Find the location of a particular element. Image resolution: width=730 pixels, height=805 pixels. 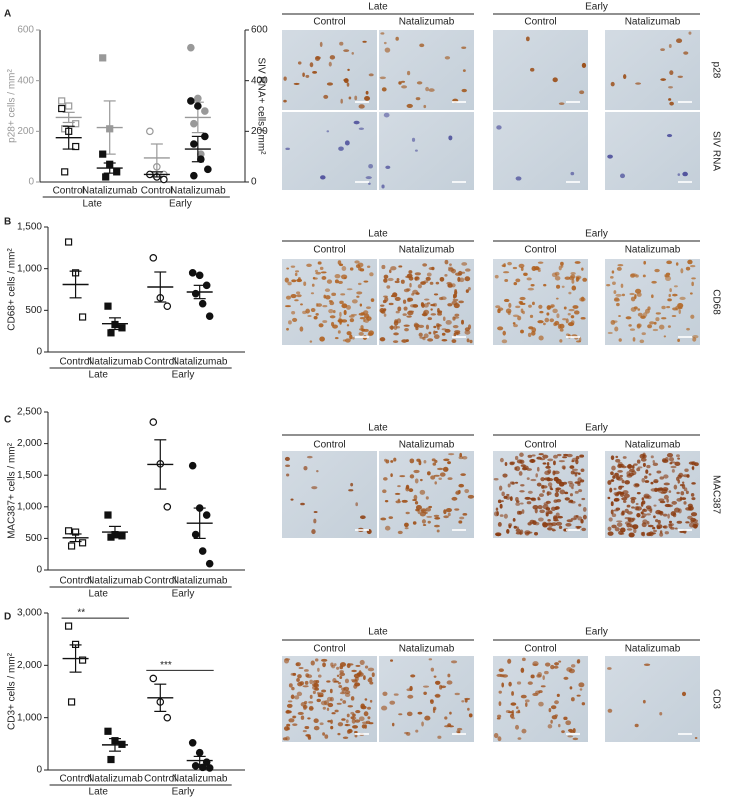

y2-axis-label: SIV RNA+ cells / mm² is located at coordinates (260, 107).